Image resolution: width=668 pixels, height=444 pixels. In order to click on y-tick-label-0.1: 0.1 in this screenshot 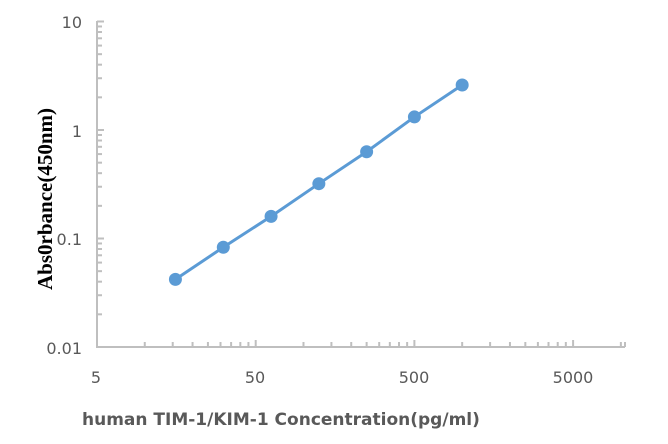, I will do `click(69, 239)`.